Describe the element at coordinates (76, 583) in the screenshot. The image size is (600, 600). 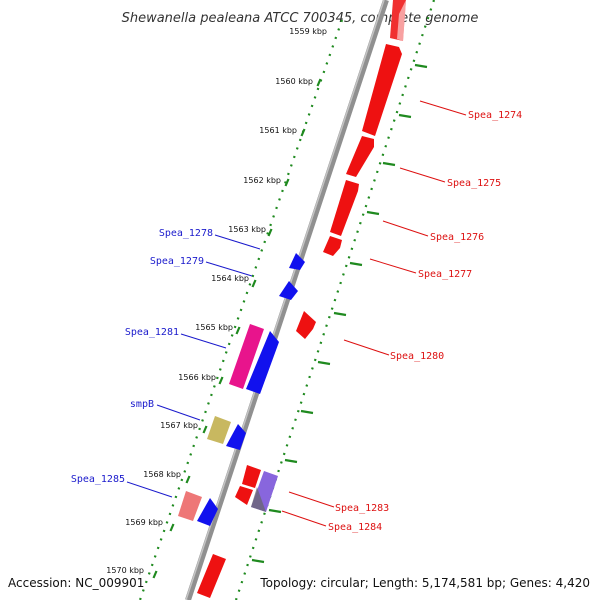
I see `accession-text: Accession: NC_009901` at that location.